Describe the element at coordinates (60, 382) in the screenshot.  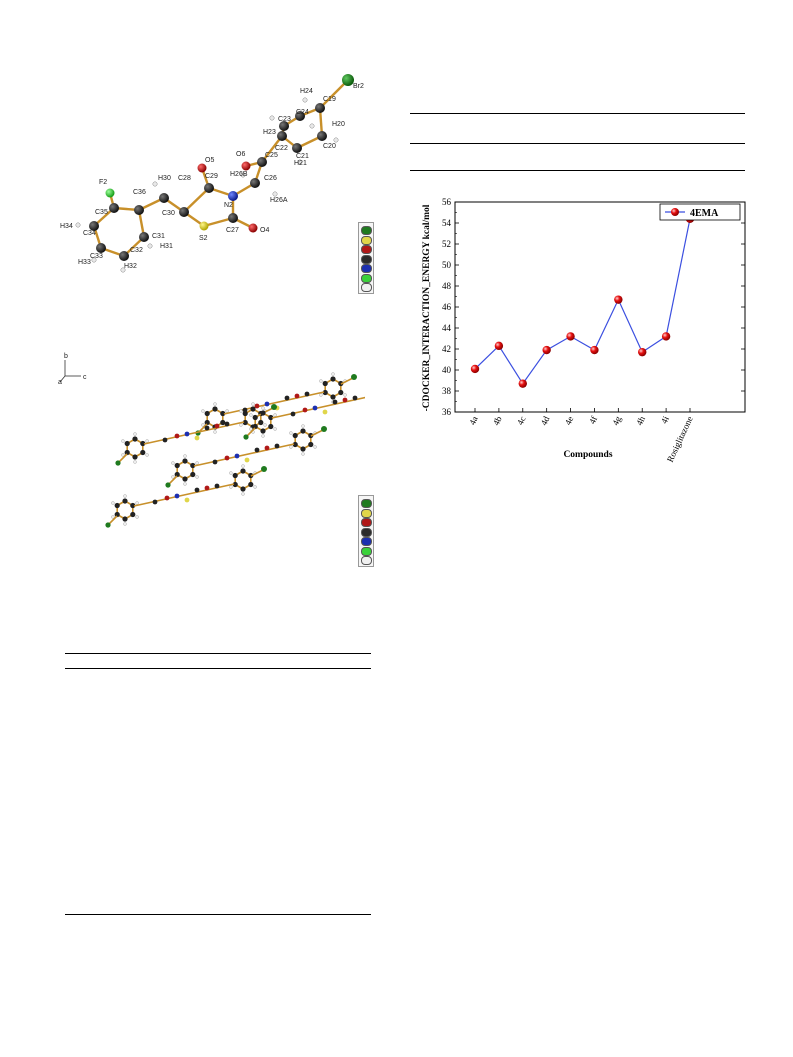
I see `axis-label: a` at that location.